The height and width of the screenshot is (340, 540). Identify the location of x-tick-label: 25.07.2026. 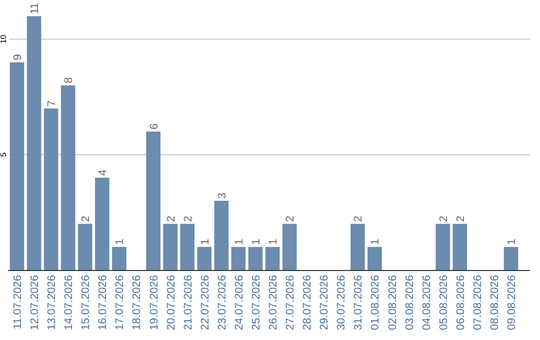
(256, 302).